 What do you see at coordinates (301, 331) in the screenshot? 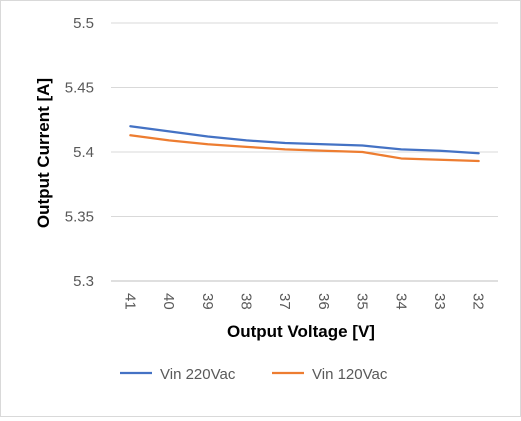
I see `x-axis-title: Output Voltage [V]` at bounding box center [301, 331].